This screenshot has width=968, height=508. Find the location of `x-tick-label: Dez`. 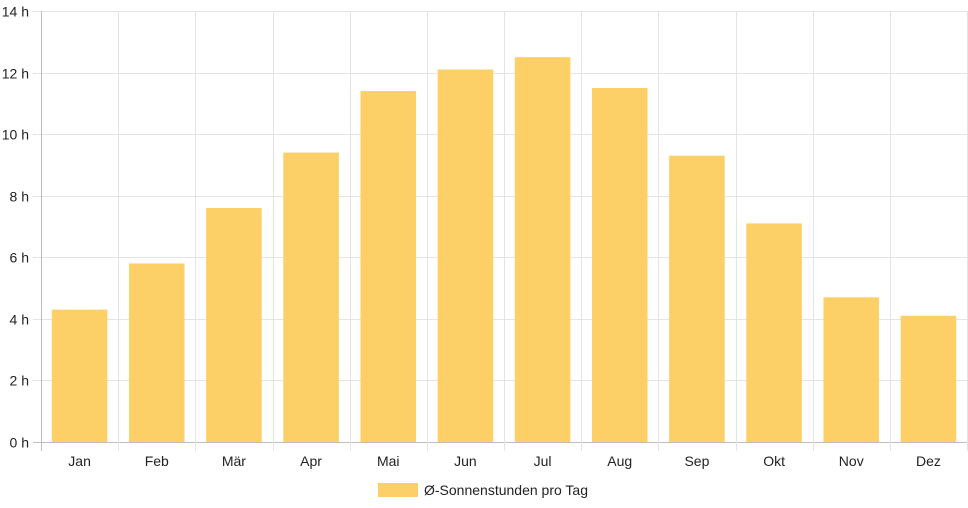

x-tick-label: Dez is located at coordinates (928, 461).